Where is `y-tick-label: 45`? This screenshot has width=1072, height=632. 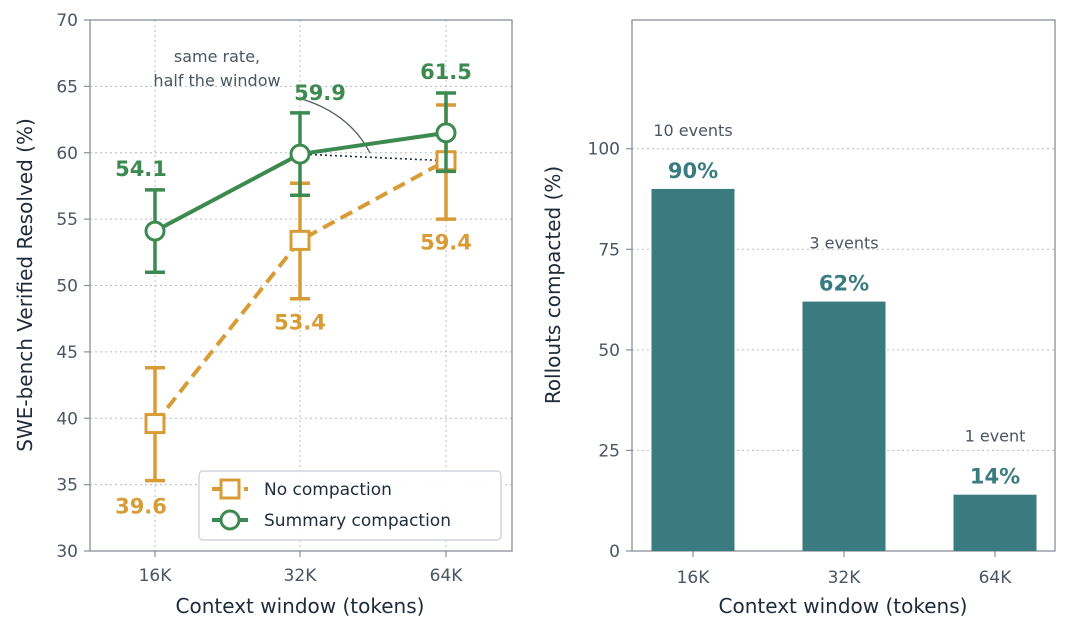 y-tick-label: 45 is located at coordinates (67, 353).